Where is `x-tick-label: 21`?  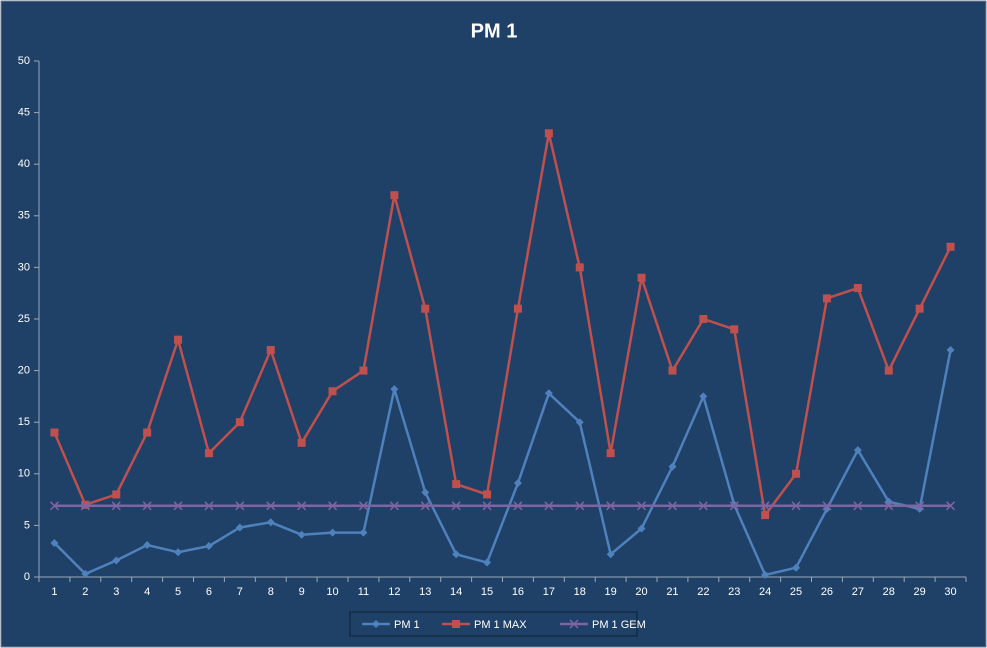
x-tick-label: 21 is located at coordinates (672, 592).